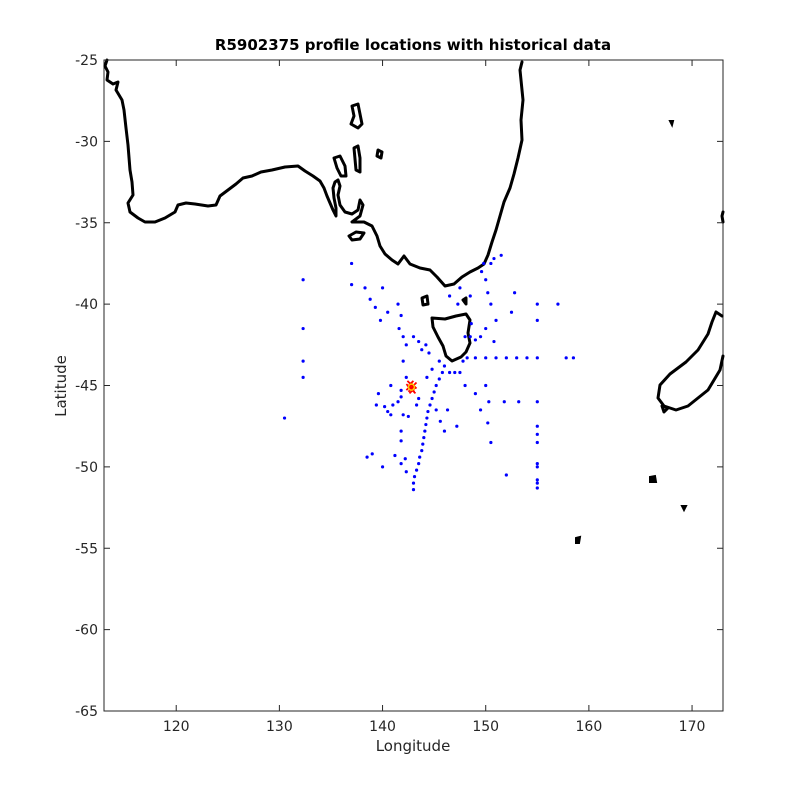 The width and height of the screenshot is (800, 800). I want to click on x-tick-label: 160, so click(589, 727).